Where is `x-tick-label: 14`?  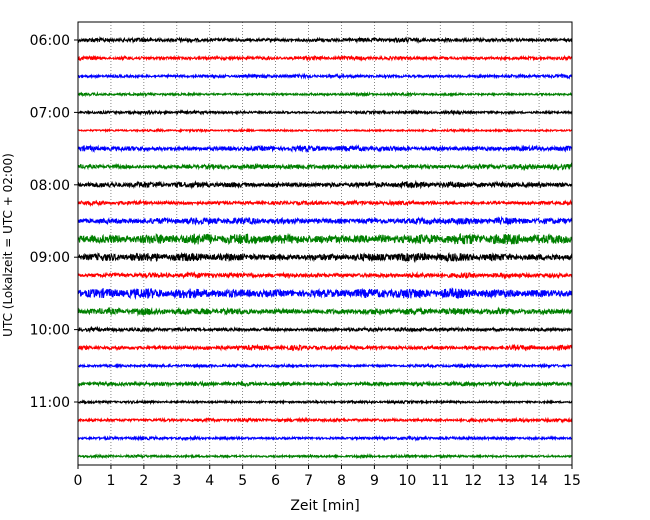
x-tick-label: 14 is located at coordinates (539, 481).